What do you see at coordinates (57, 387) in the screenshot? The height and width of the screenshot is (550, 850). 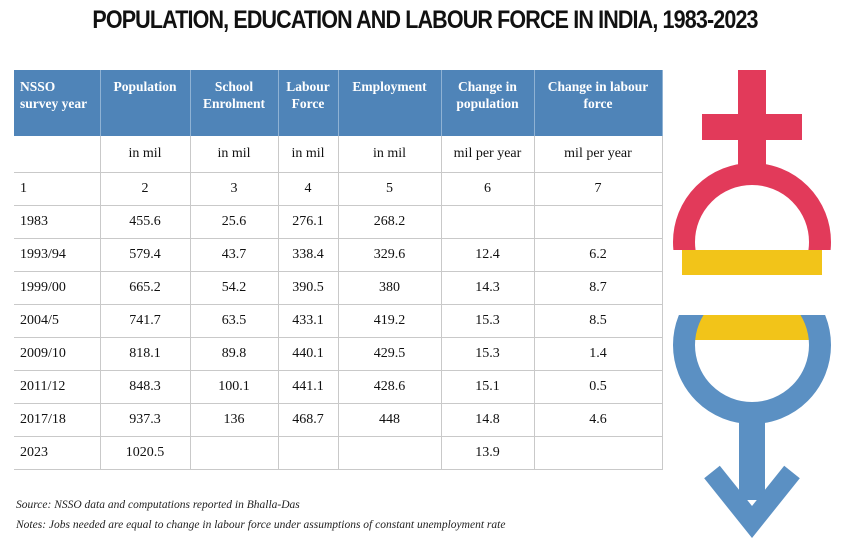 I see `table-cell: 2011/12` at bounding box center [57, 387].